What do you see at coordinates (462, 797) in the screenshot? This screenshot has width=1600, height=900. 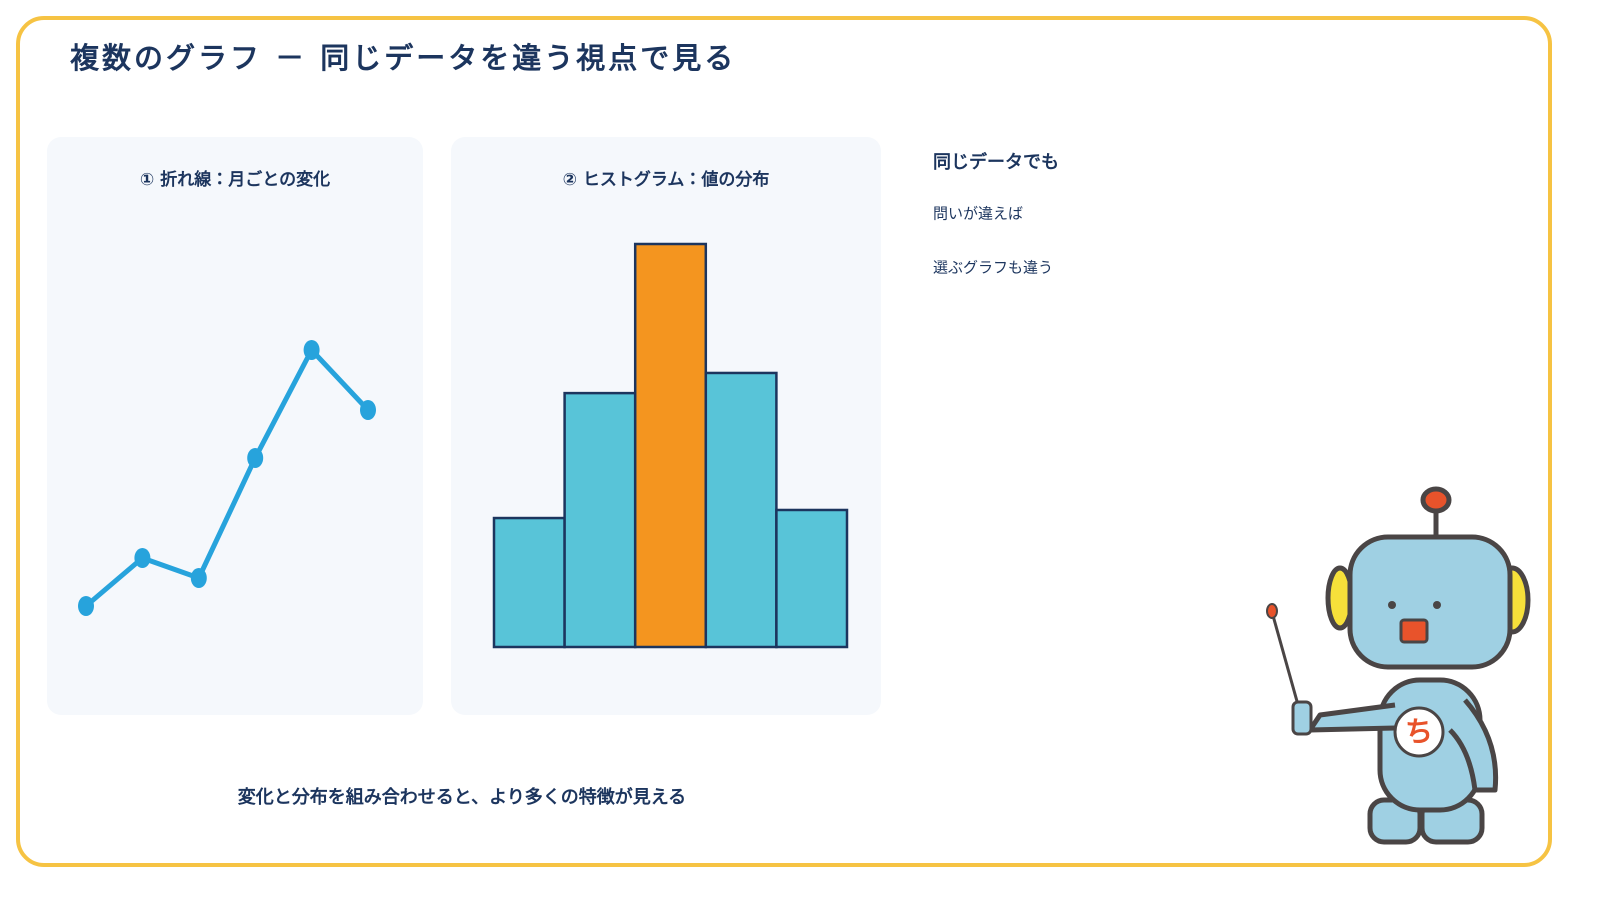 I see `caption: 変化と分布を組み合わせると、より多くの特徴が見える` at bounding box center [462, 797].